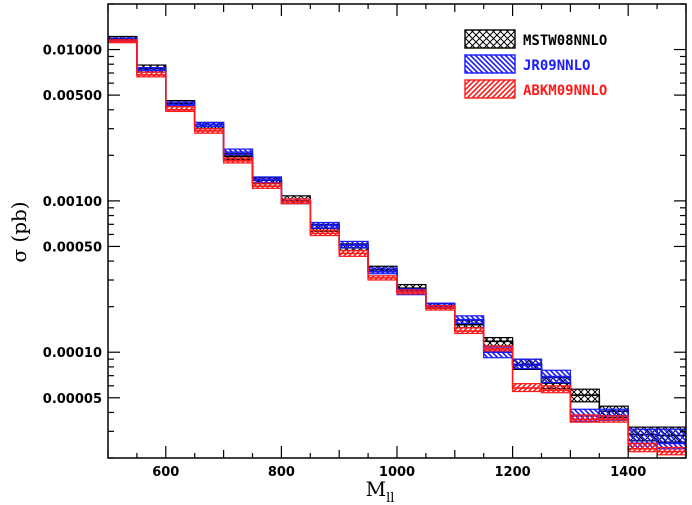 Image resolution: width=692 pixels, height=505 pixels. What do you see at coordinates (490, 64) in the screenshot?
I see `legend-swatch-jr09nnlo` at bounding box center [490, 64].